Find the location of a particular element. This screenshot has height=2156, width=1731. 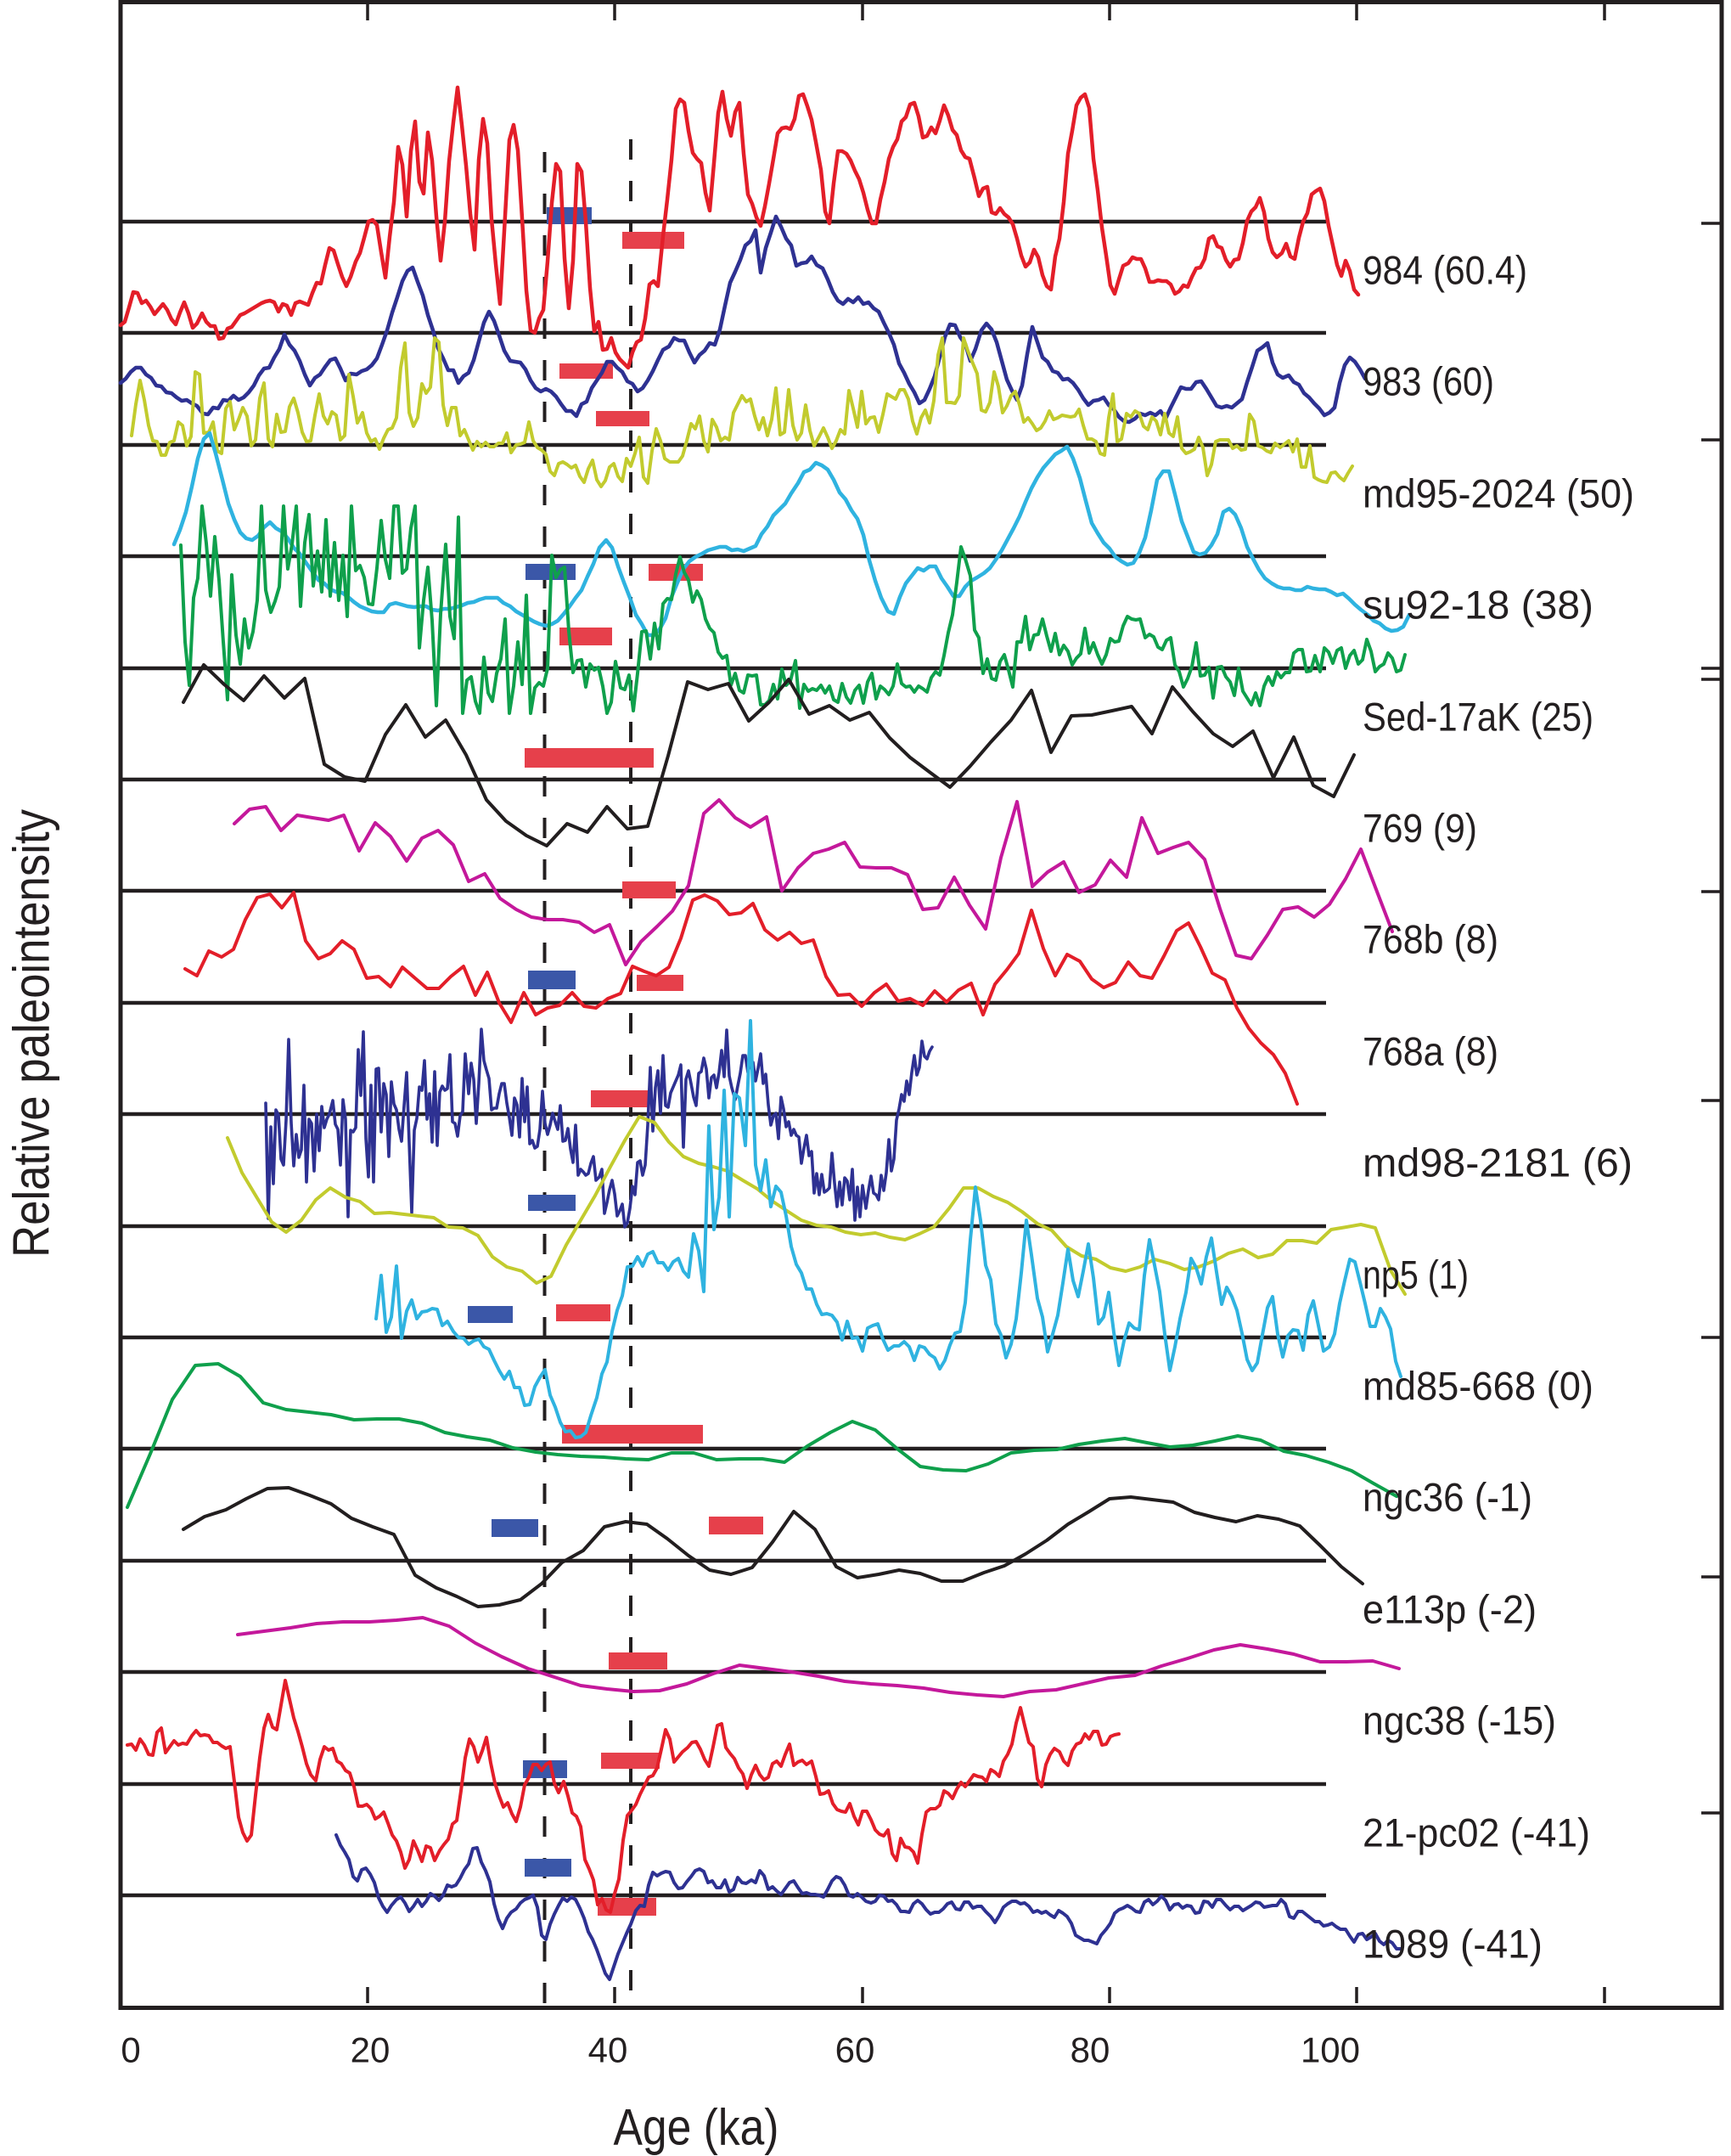

svg-text: md85-668 (0) is located at coordinates (1478, 1386).